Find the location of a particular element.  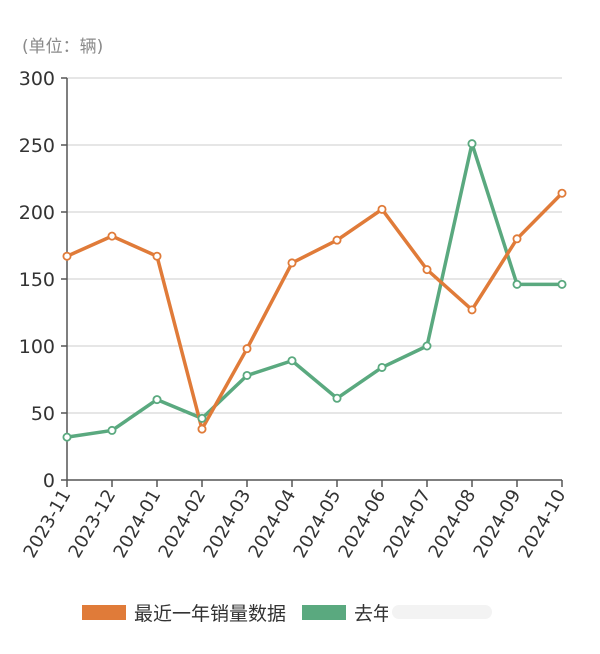

legend: 最近一年销量数据 去年 is located at coordinates (295, 612).